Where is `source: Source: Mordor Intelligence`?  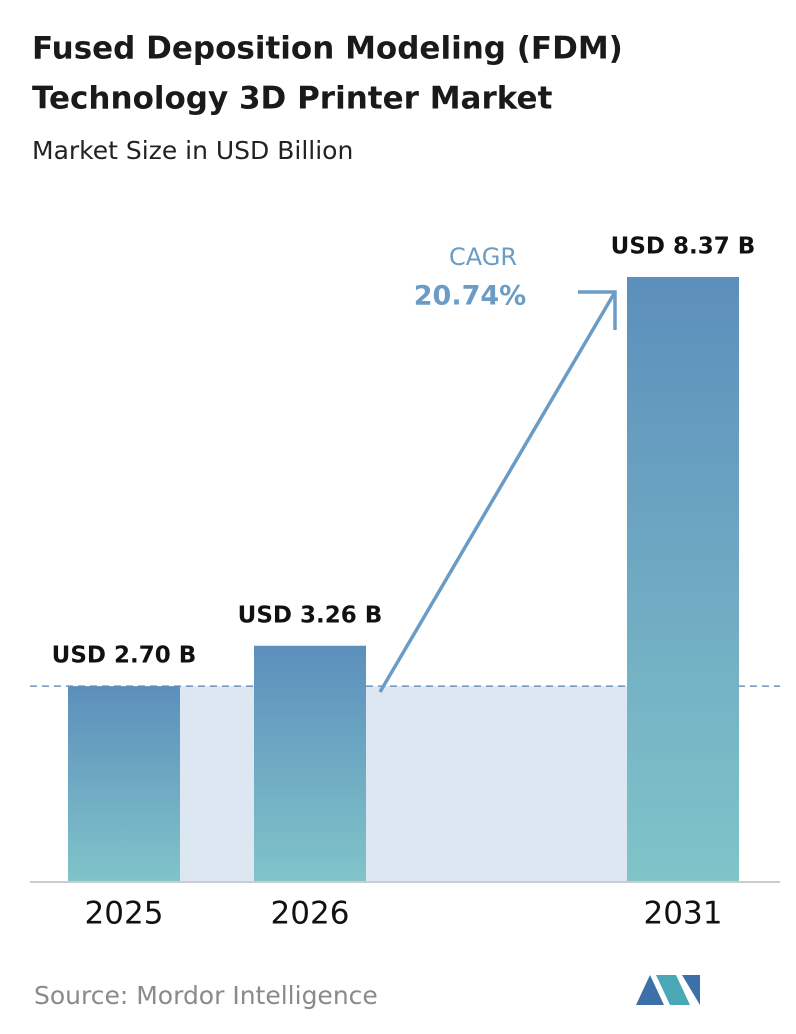
source: Source: Mordor Intelligence is located at coordinates (206, 995).